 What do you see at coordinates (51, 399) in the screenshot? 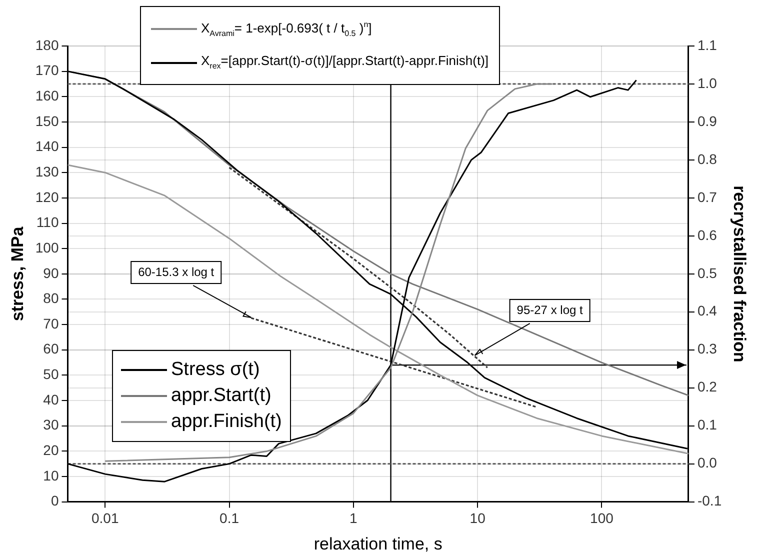
I see `y-tick-label: 40` at bounding box center [51, 399].